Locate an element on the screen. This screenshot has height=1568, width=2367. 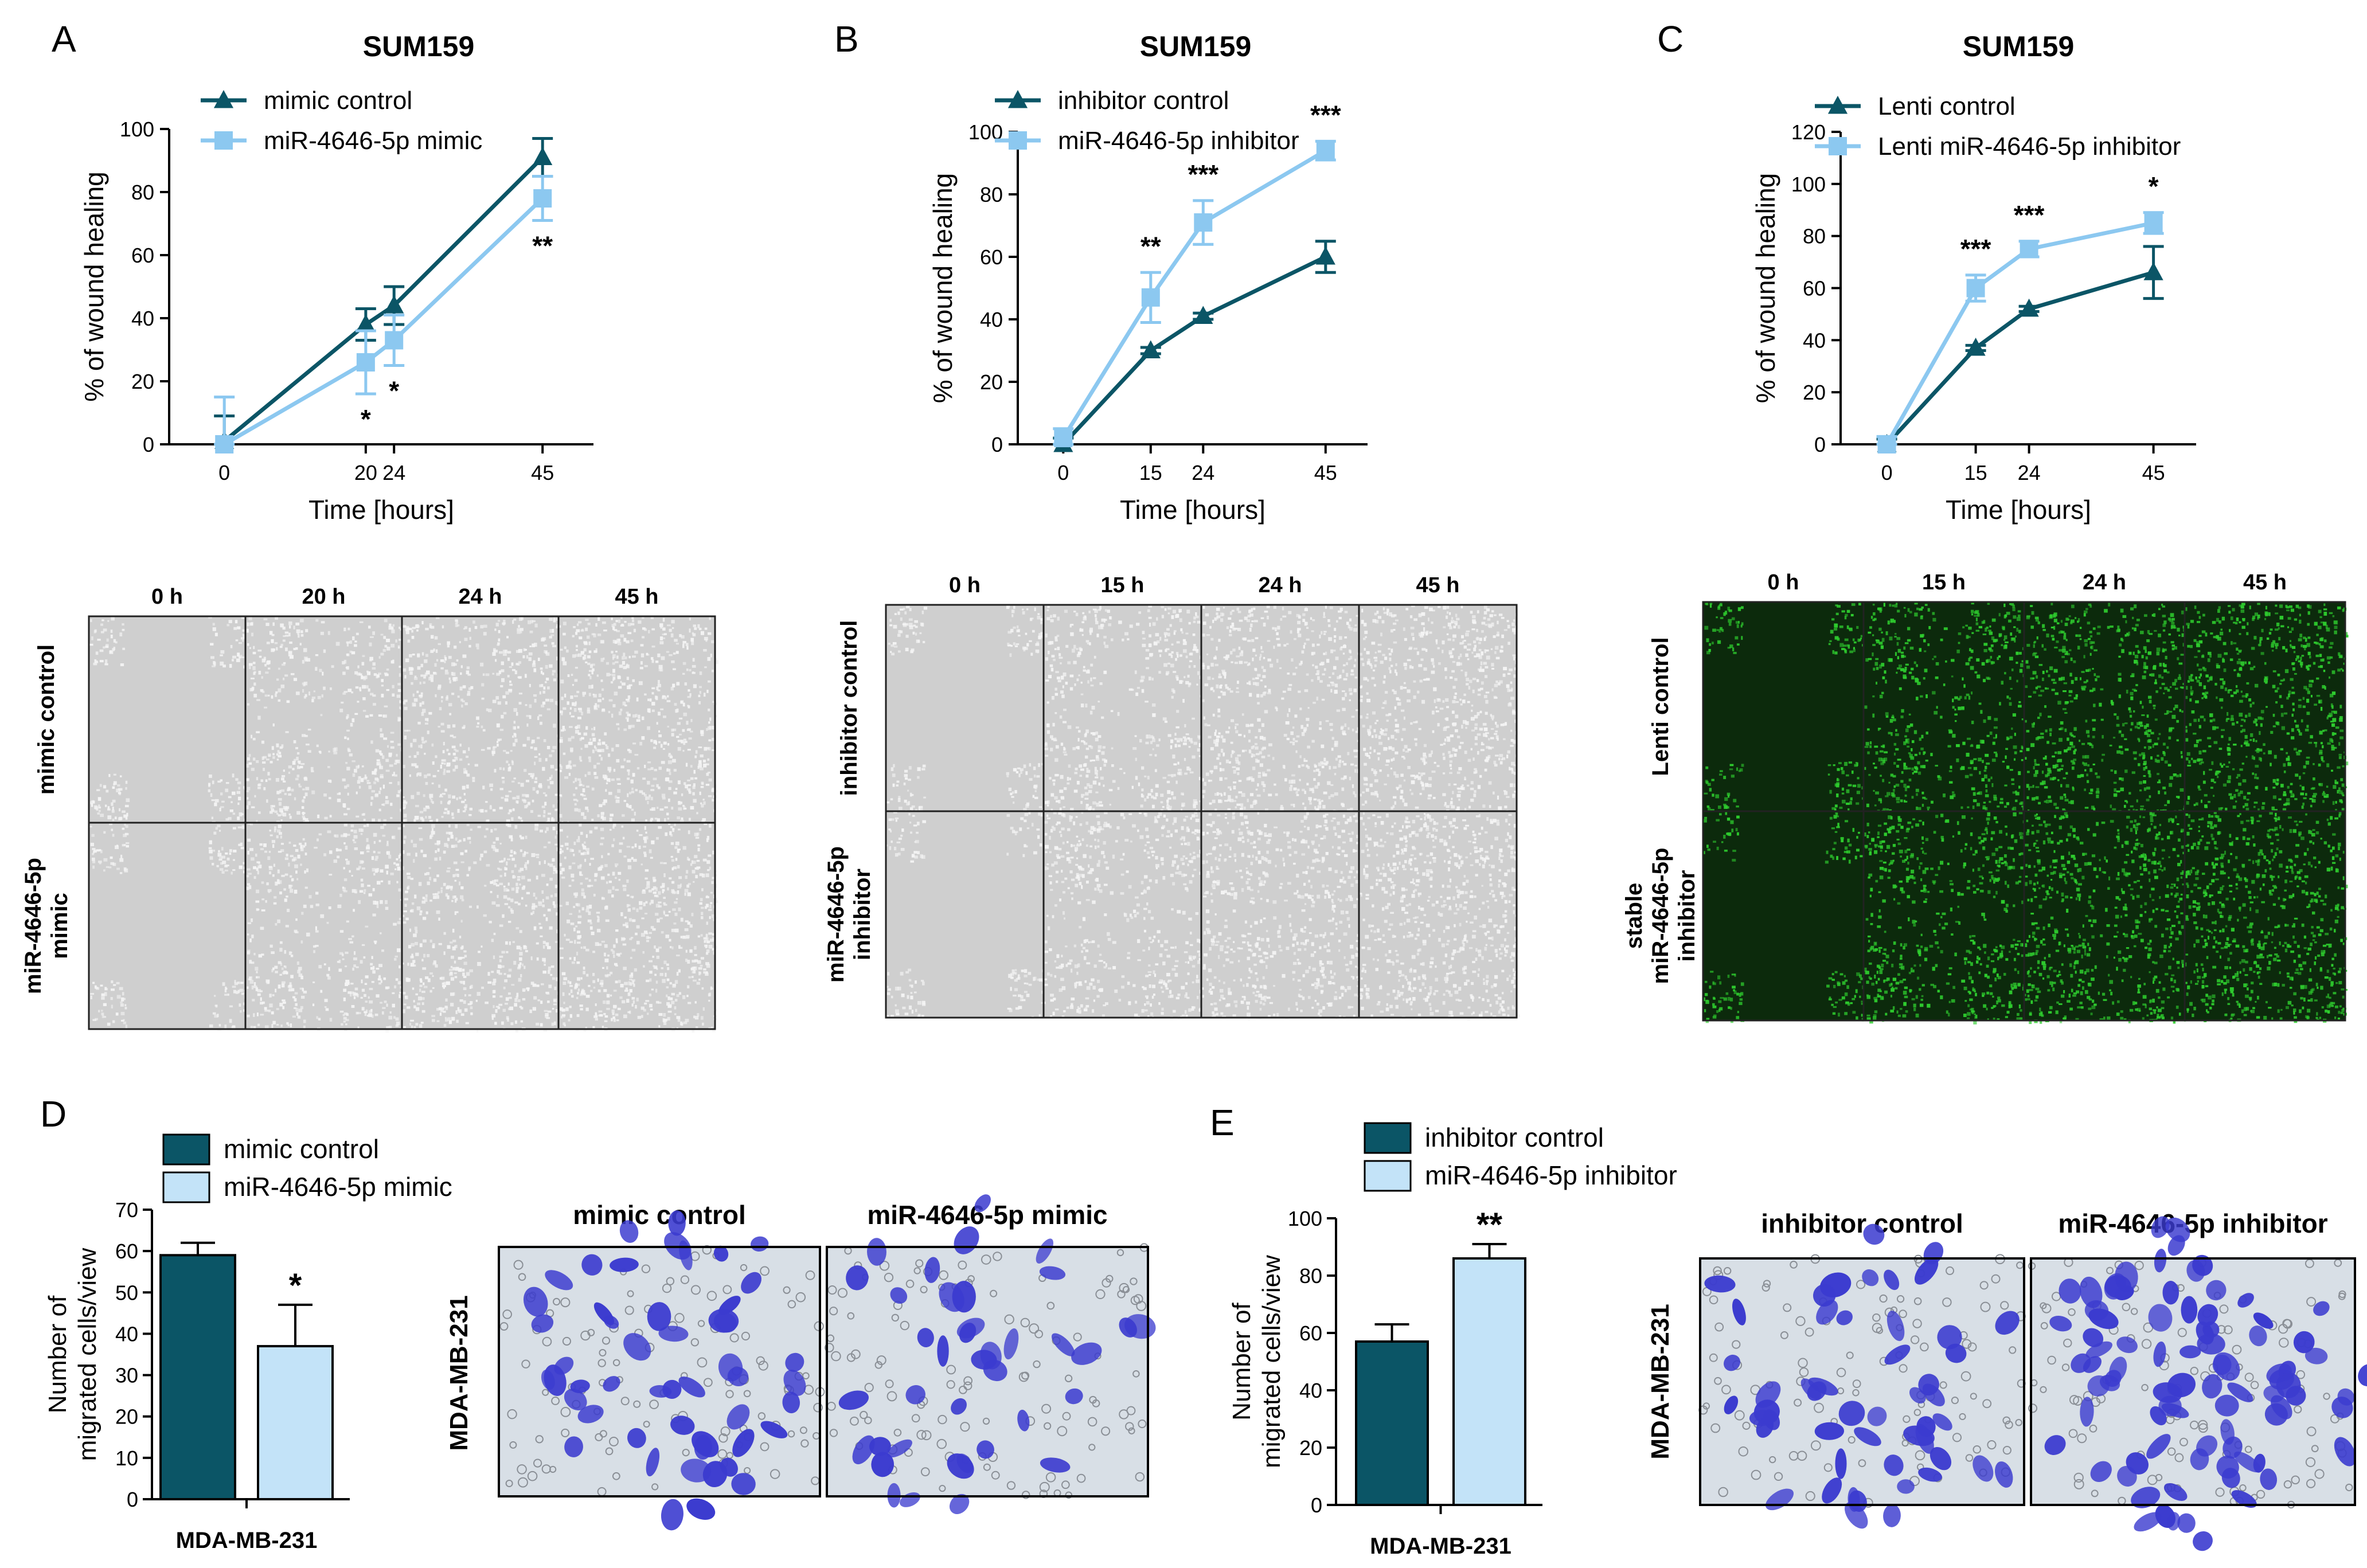
data-point-triangle is located at coordinates (2153, 271).